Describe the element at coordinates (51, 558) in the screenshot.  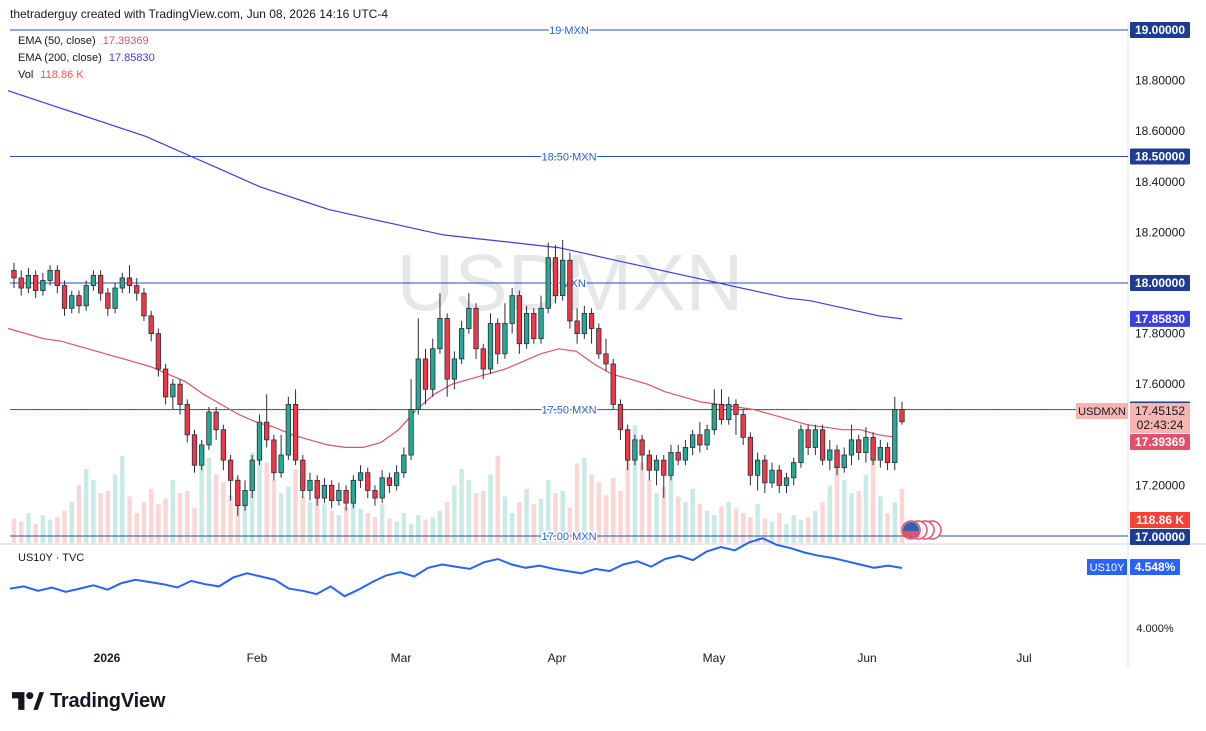
I see `lower-pane-legend: US10Y · TVC` at that location.